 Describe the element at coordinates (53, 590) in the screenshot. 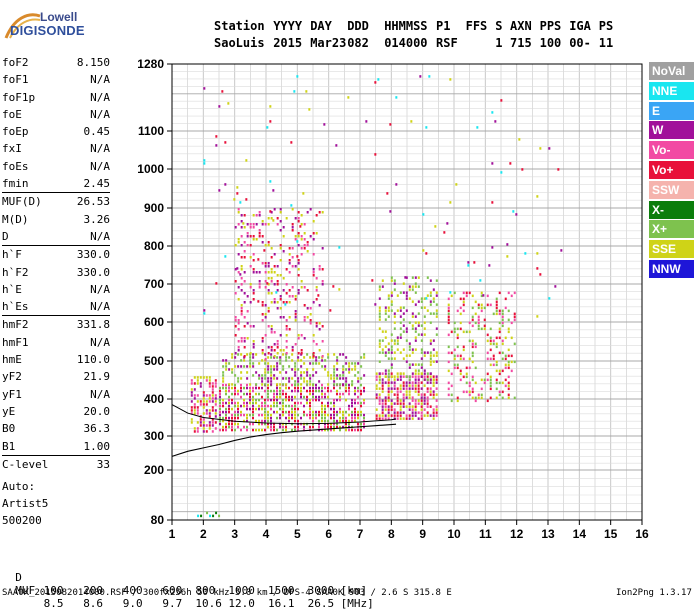

I see `d_values-value: 100` at that location.